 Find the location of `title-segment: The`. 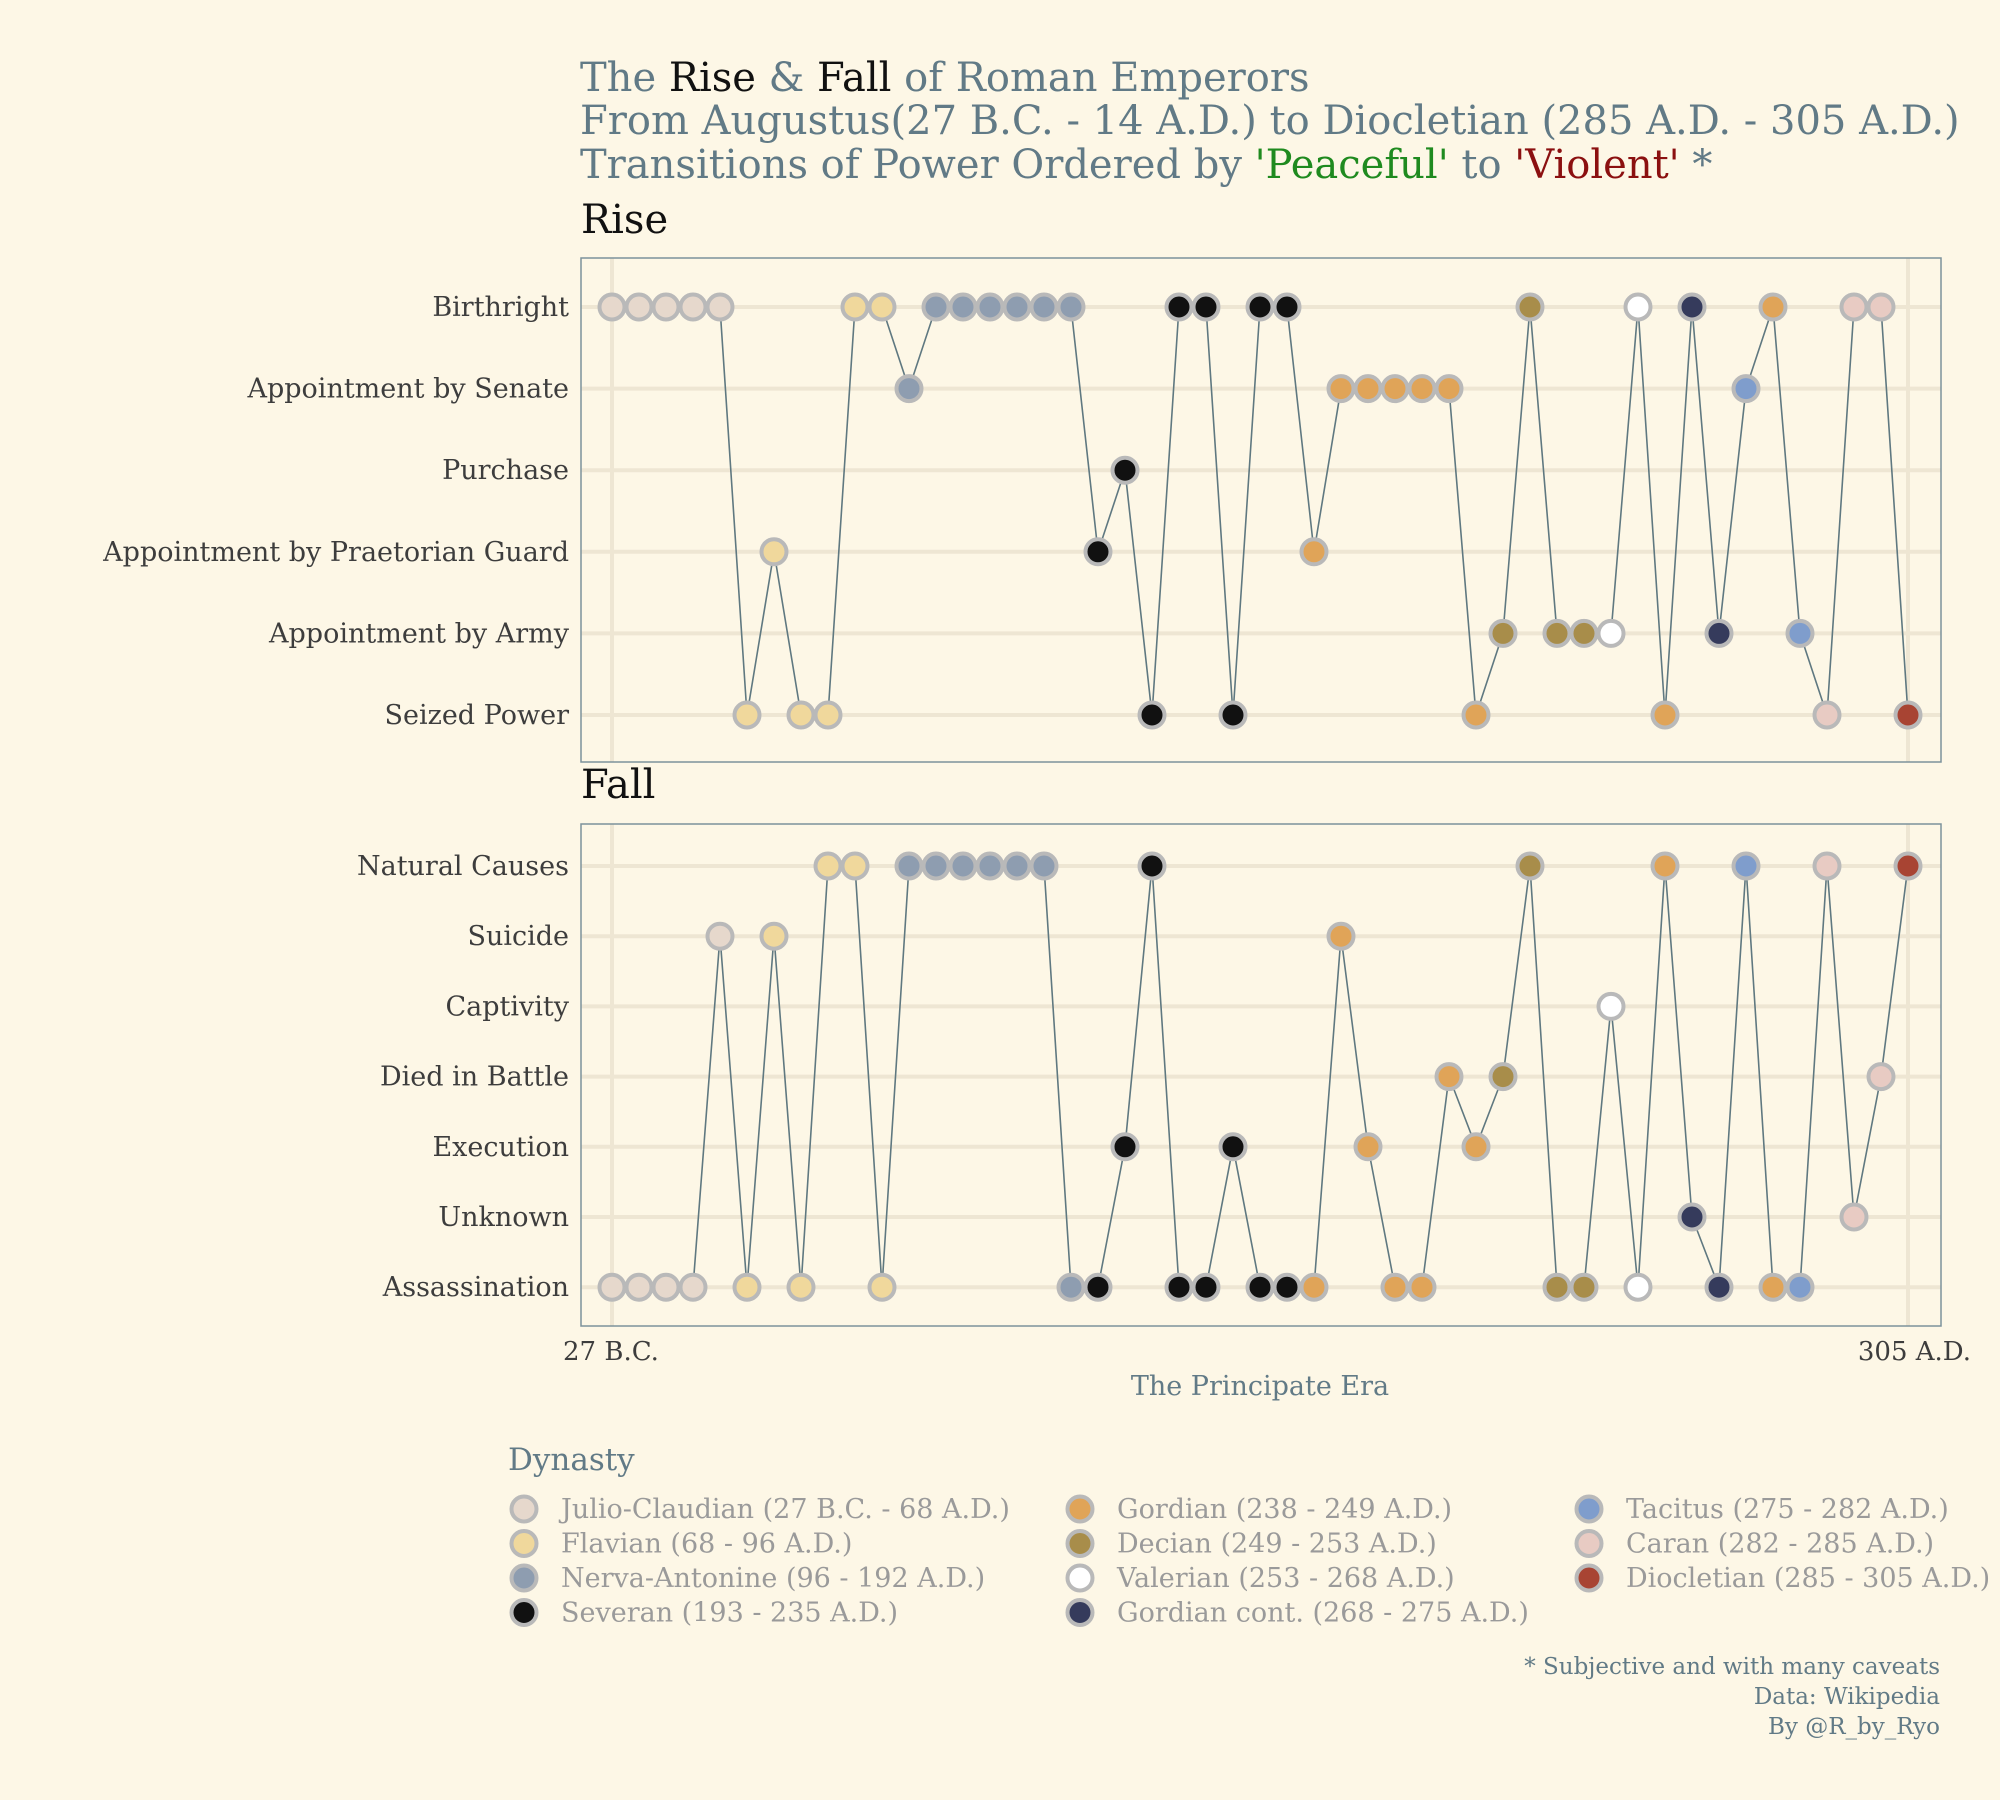

title-segment: The is located at coordinates (624, 78).